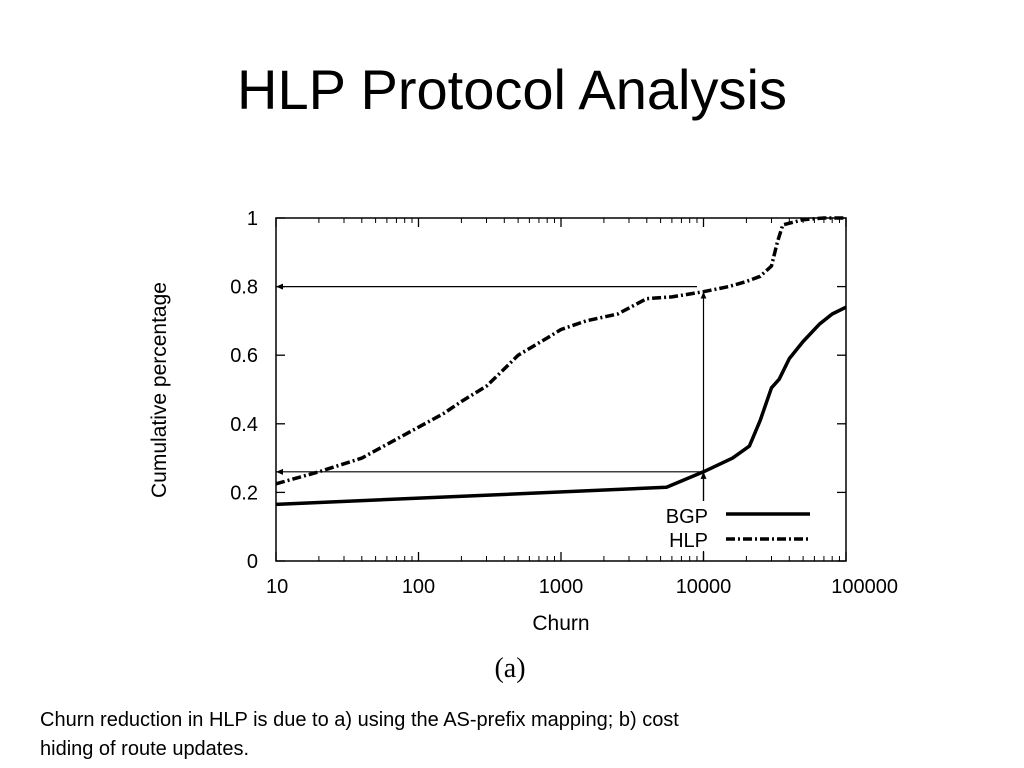 The image size is (1024, 768). What do you see at coordinates (244, 425) in the screenshot?
I see `y-tick-label: 0.4` at bounding box center [244, 425].